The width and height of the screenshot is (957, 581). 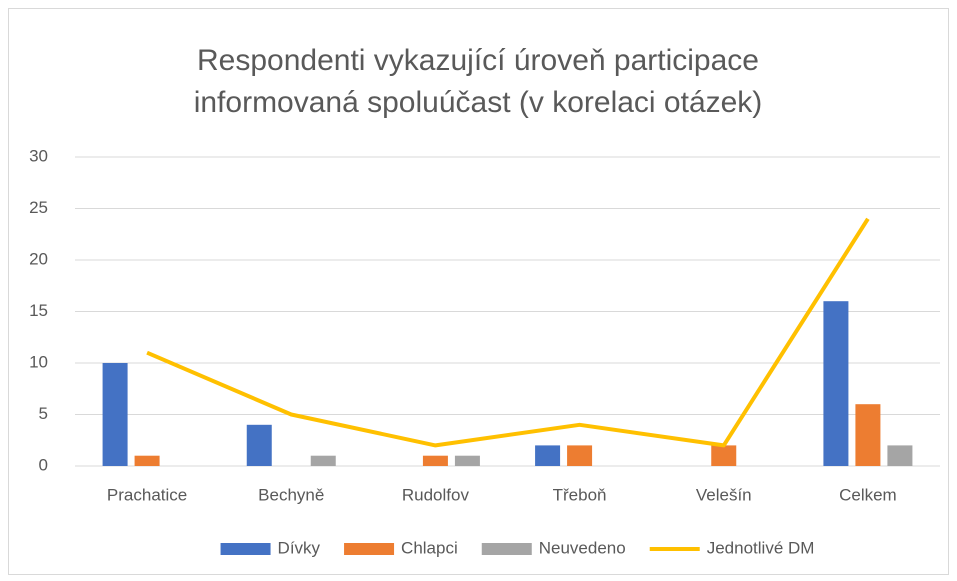 What do you see at coordinates (38, 361) in the screenshot?
I see `y-tick-label: 10` at bounding box center [38, 361].